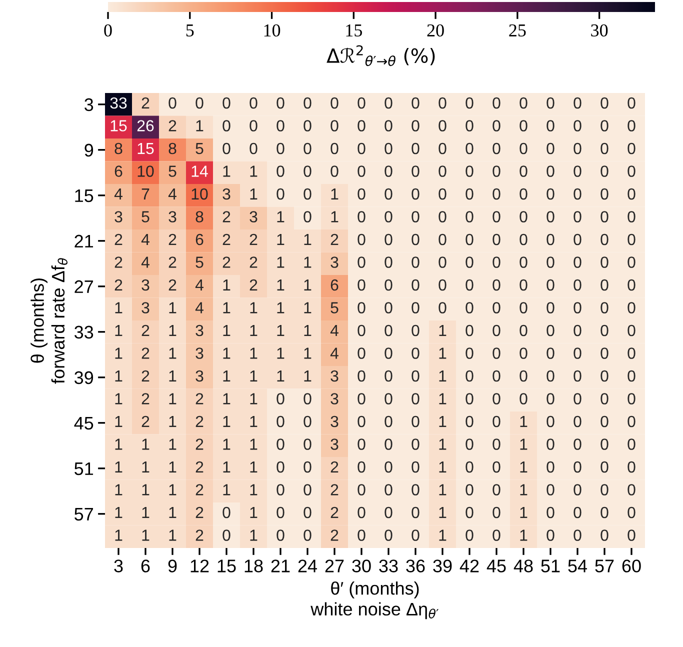 This screenshot has height=647, width=683. Describe the element at coordinates (334, 566) in the screenshot. I see `x-tick-label: 27` at that location.